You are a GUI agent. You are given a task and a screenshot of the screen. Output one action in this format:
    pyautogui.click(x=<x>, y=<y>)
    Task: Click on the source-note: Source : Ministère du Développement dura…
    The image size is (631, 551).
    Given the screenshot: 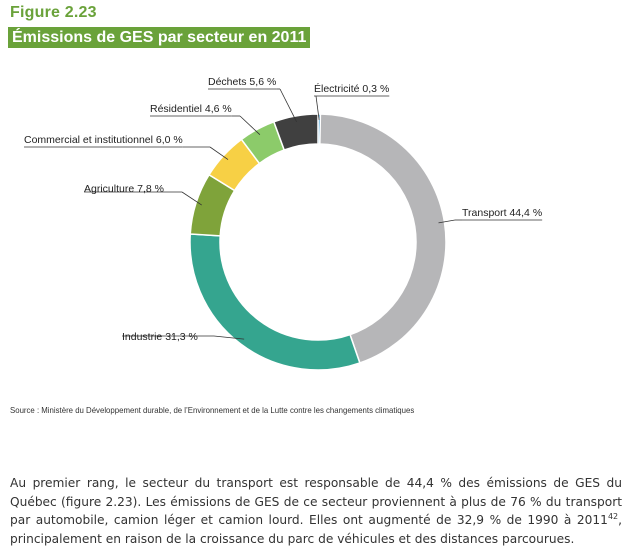 What is the action you would take?
    pyautogui.click(x=212, y=410)
    